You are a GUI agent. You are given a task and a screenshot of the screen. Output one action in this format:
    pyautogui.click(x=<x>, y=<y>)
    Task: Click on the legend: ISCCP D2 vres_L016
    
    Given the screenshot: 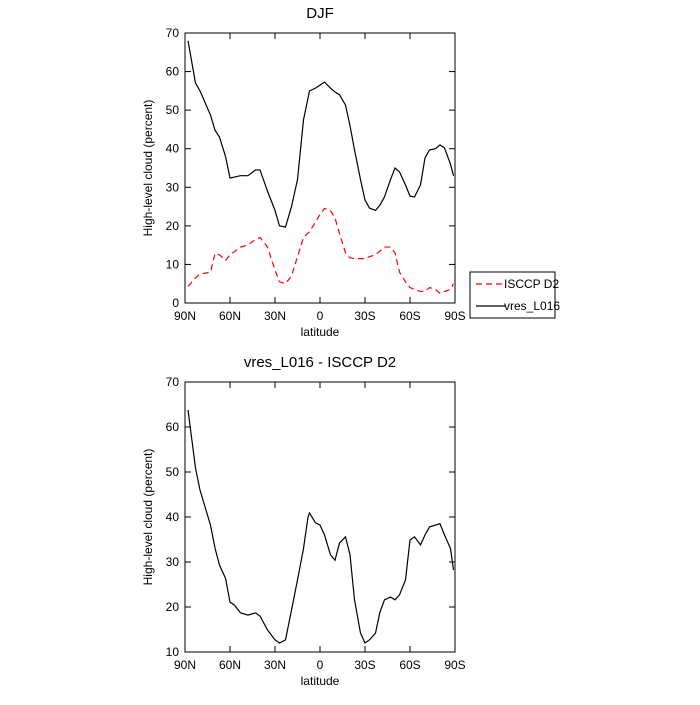 What is the action you would take?
    pyautogui.click(x=514, y=295)
    